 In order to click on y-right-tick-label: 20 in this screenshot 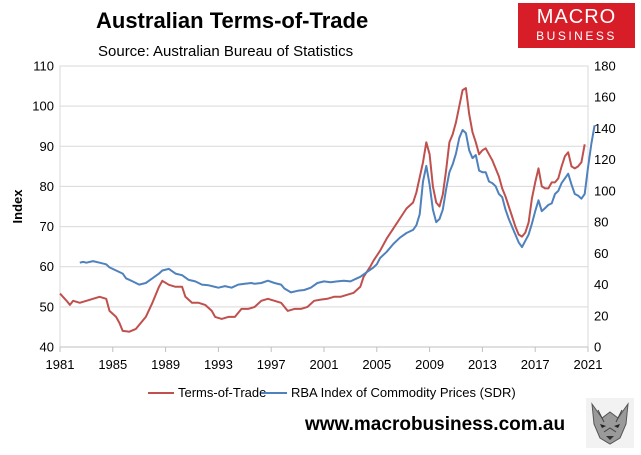, I will do `click(601, 315)`.